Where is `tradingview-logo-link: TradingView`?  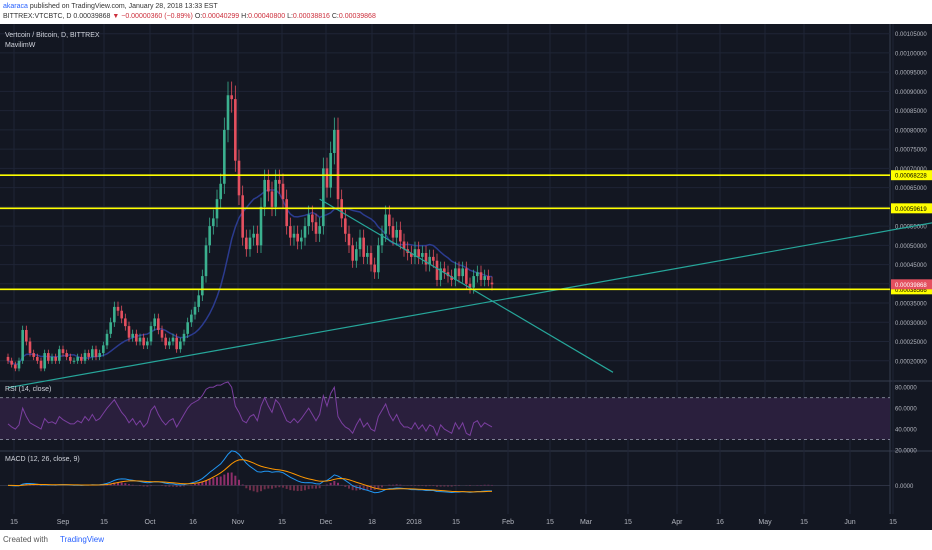
tradingview-logo-link: TradingView is located at coordinates (82, 539).